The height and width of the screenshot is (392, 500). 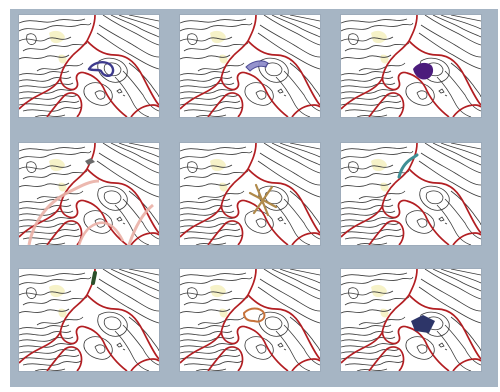 What do you see at coordinates (101, 69) in the screenshot?
I see `highlight-blue-outline` at bounding box center [101, 69].